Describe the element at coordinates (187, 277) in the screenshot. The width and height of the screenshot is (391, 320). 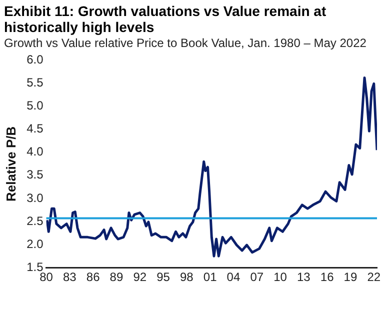
I see `x-tick-label: 98` at that location.